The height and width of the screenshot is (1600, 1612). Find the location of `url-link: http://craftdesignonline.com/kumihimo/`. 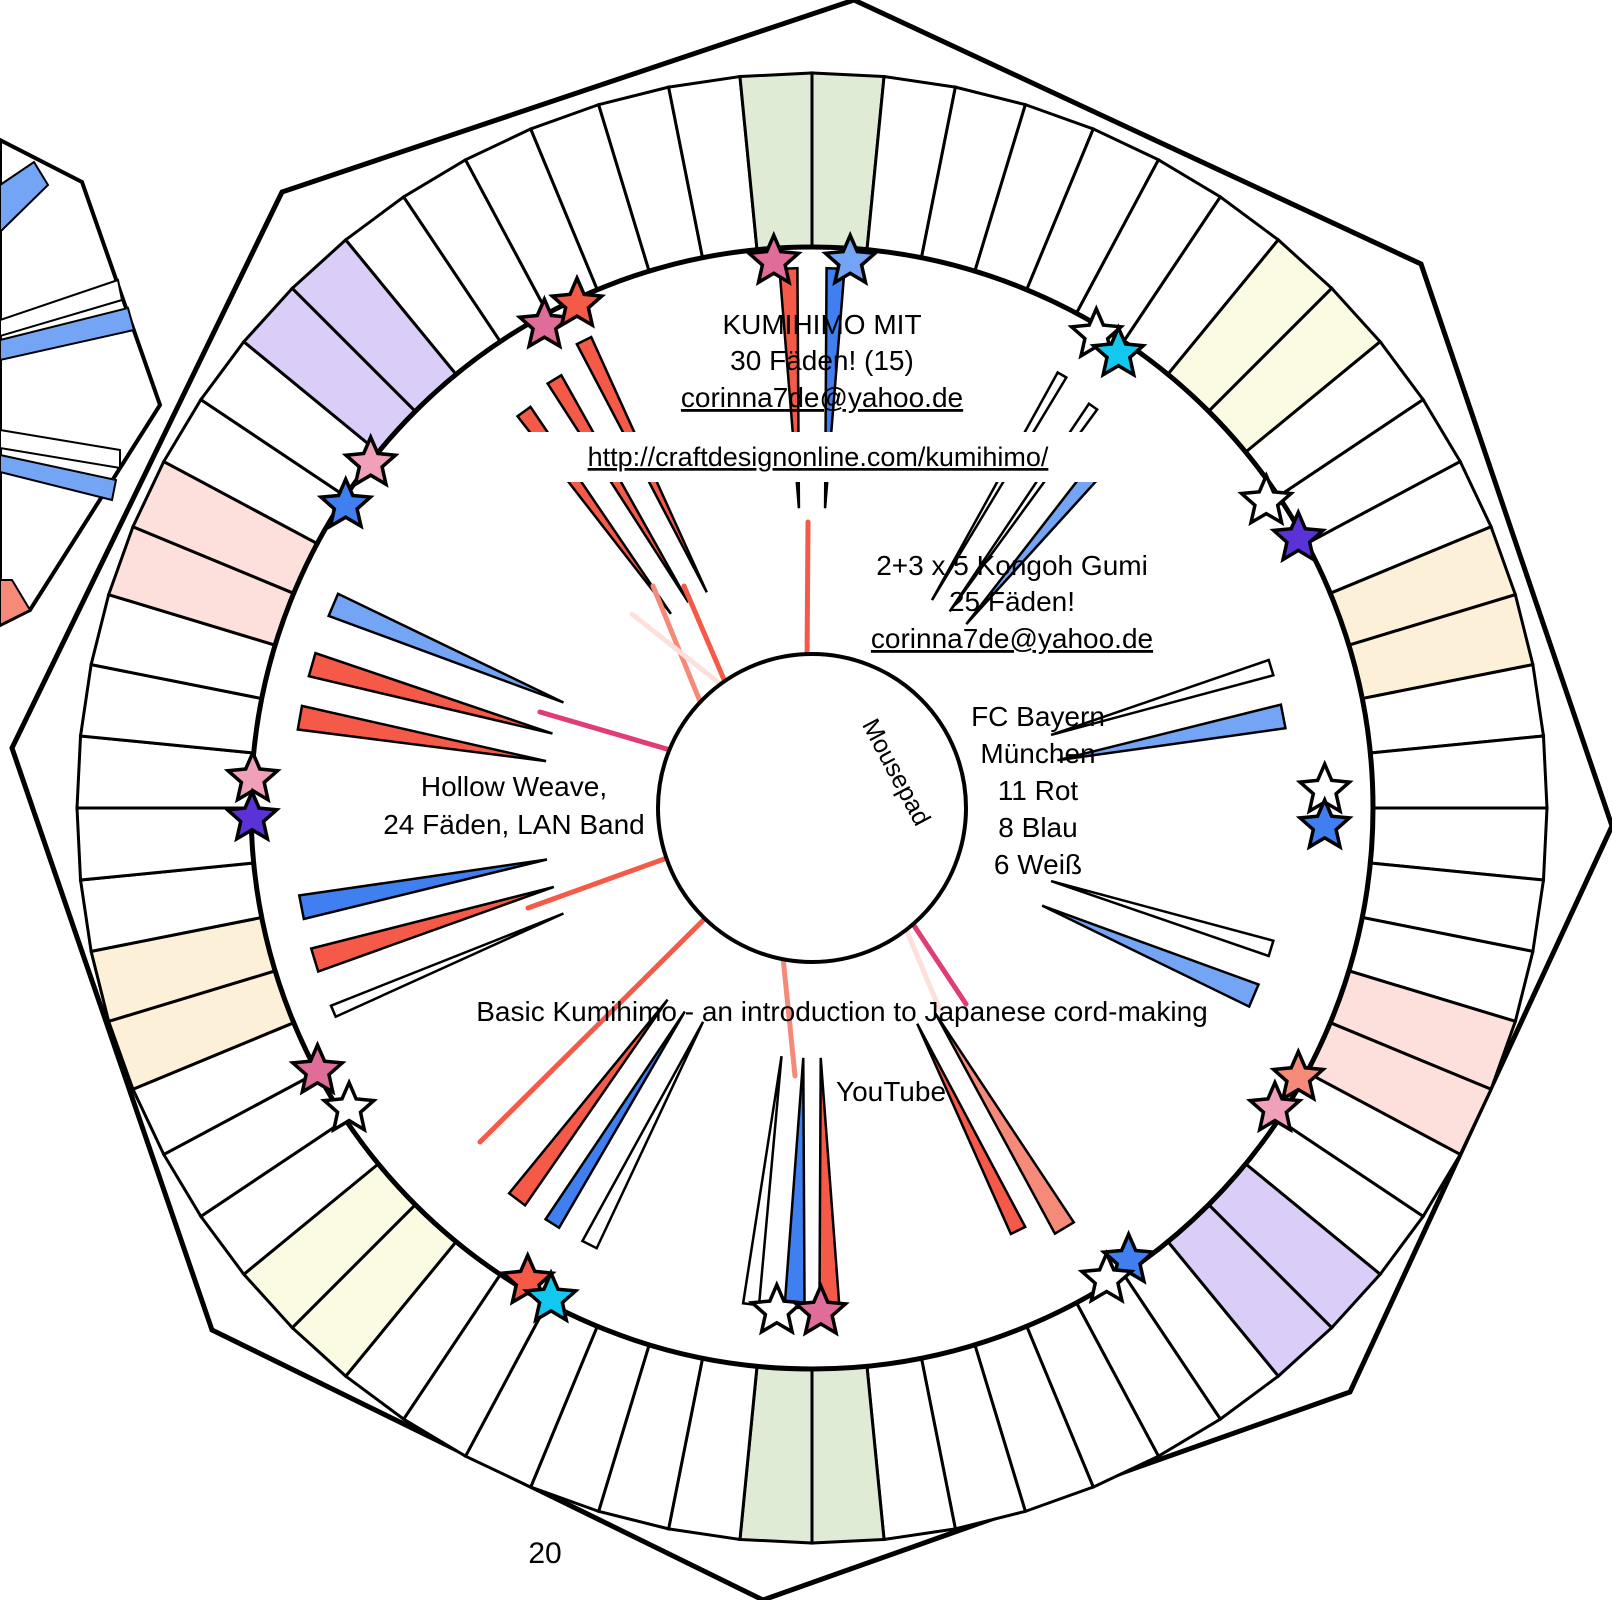

url-link: http://craftdesignonline.com/kumihimo/ is located at coordinates (818, 457).